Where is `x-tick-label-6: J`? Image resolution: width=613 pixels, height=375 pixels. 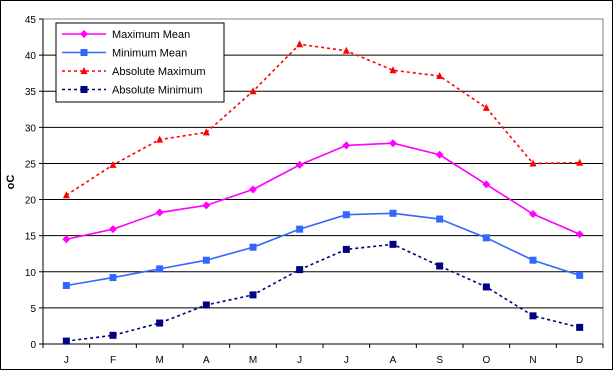 x-tick-label-6: J is located at coordinates (346, 360).